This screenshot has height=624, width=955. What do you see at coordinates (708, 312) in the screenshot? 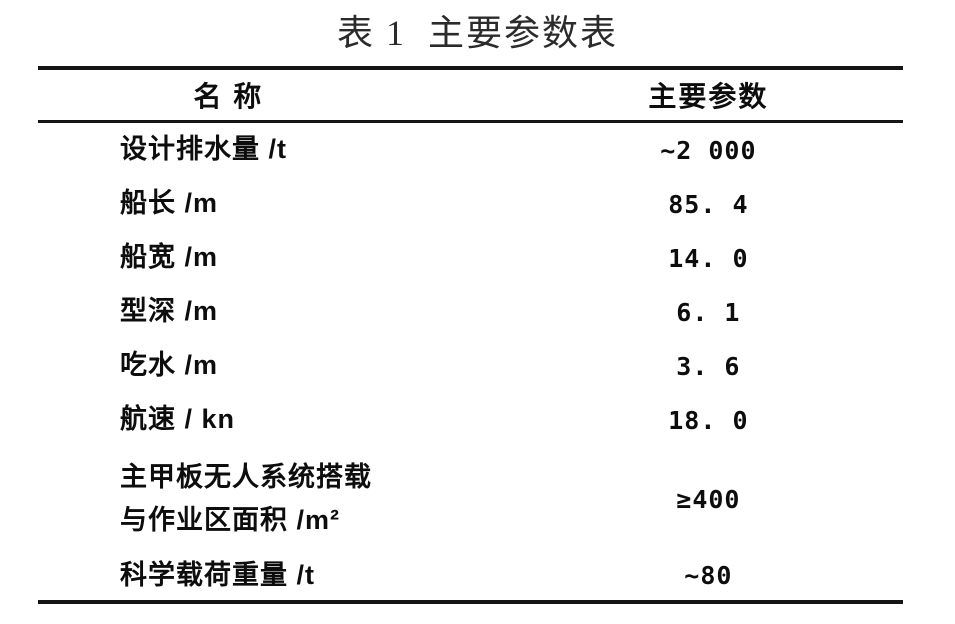
I see `param-value-cell: 6. 1` at bounding box center [708, 312].